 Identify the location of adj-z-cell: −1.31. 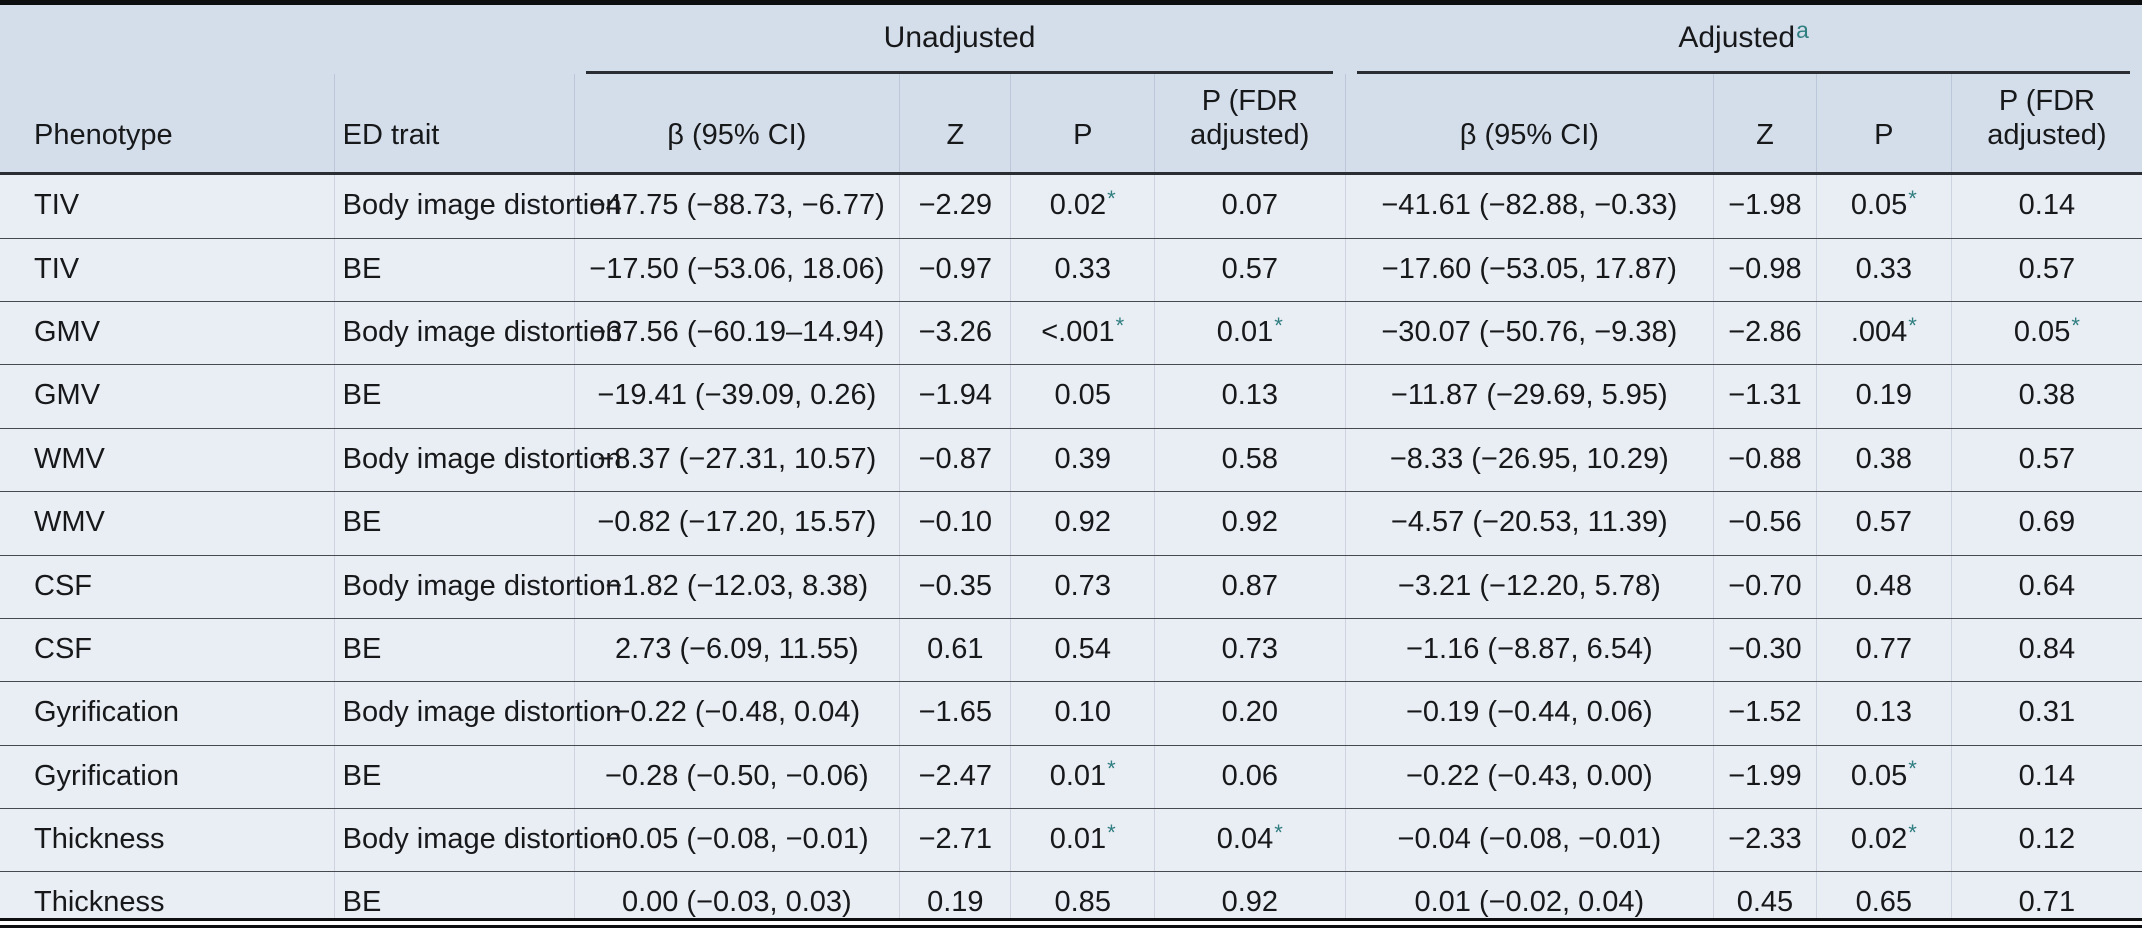
(1765, 396).